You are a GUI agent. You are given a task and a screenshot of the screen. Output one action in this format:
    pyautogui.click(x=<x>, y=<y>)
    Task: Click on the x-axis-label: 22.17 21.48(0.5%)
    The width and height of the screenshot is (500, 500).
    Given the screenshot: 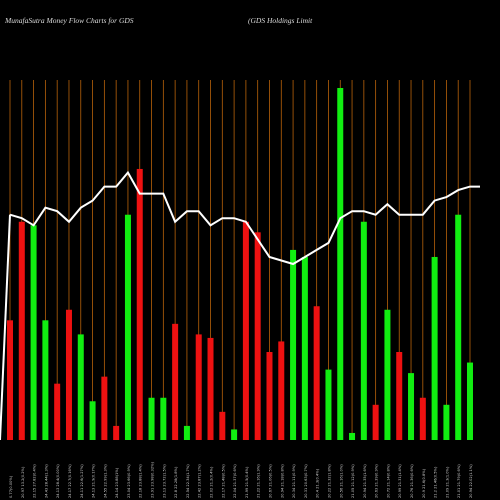 What is the action you would take?
    pyautogui.click(x=223, y=481)
    